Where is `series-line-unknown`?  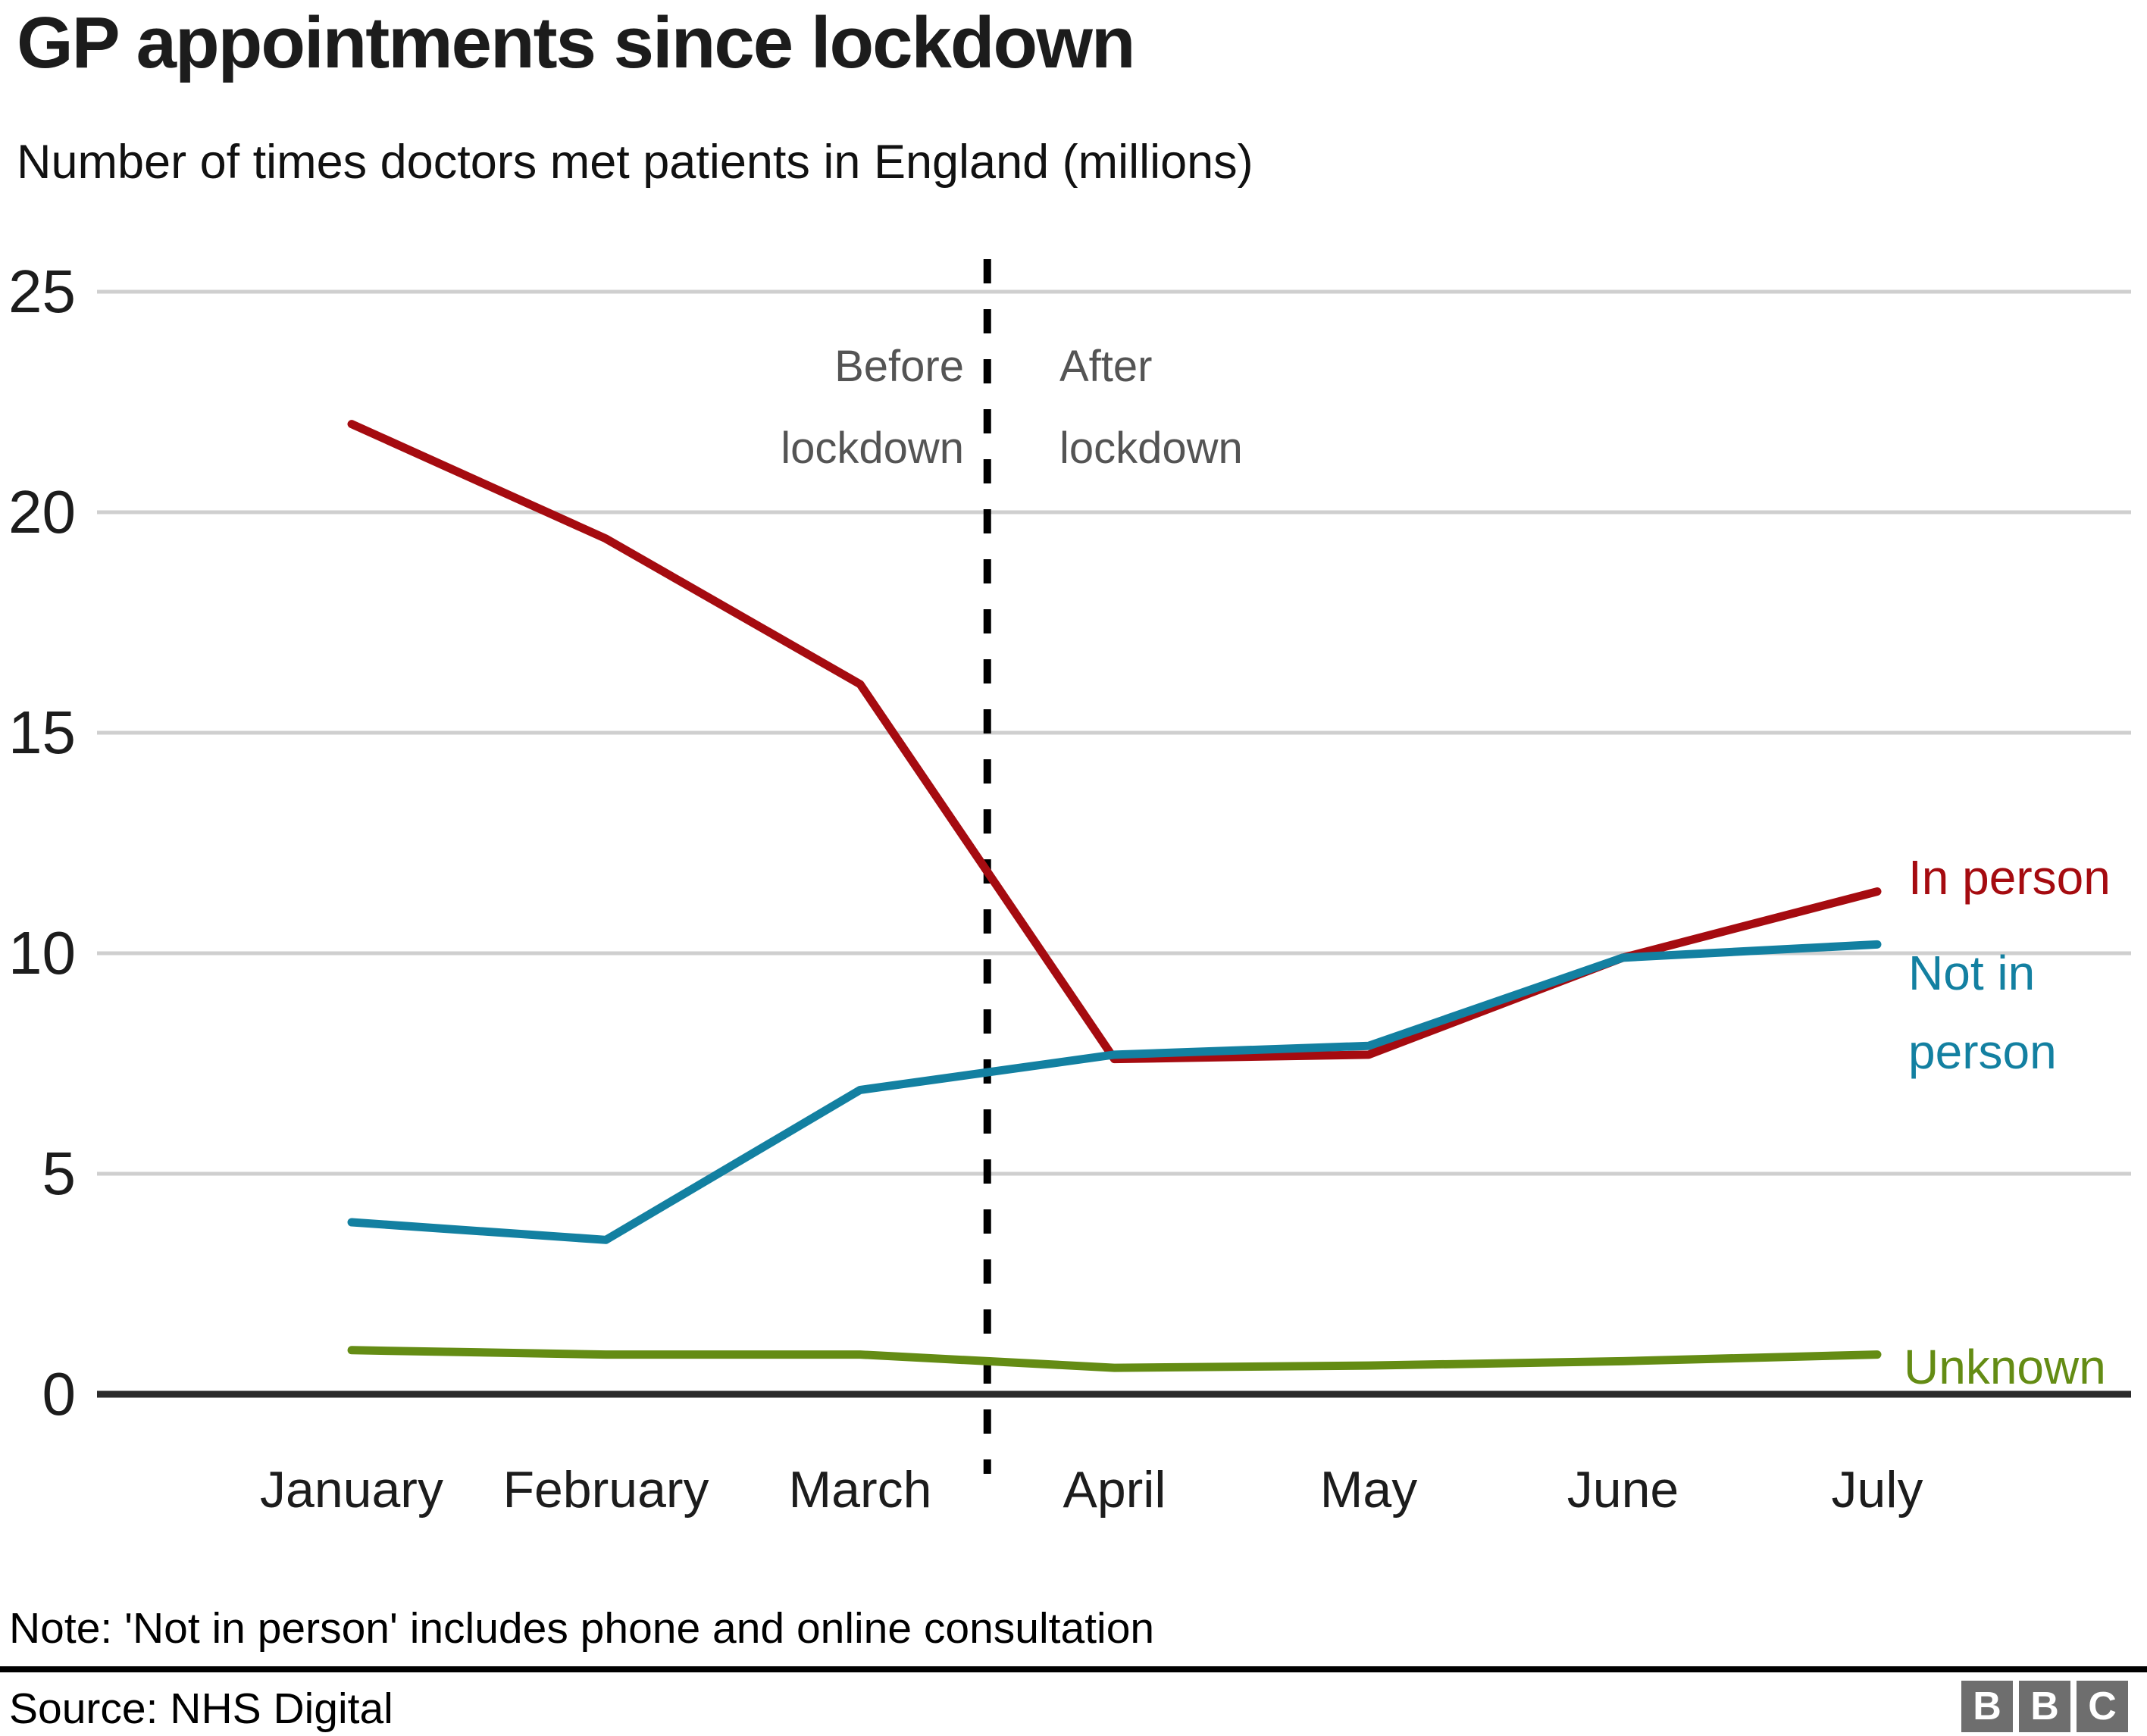 series-line-unknown is located at coordinates (1115, 1359).